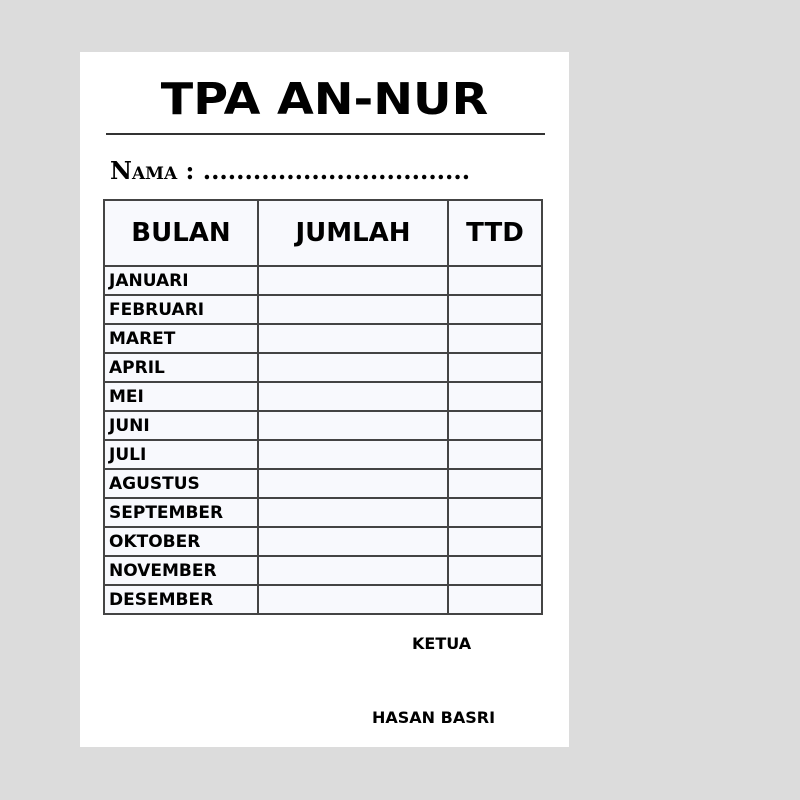  What do you see at coordinates (181, 483) in the screenshot?
I see `month-cell: AGUSTUS` at bounding box center [181, 483].